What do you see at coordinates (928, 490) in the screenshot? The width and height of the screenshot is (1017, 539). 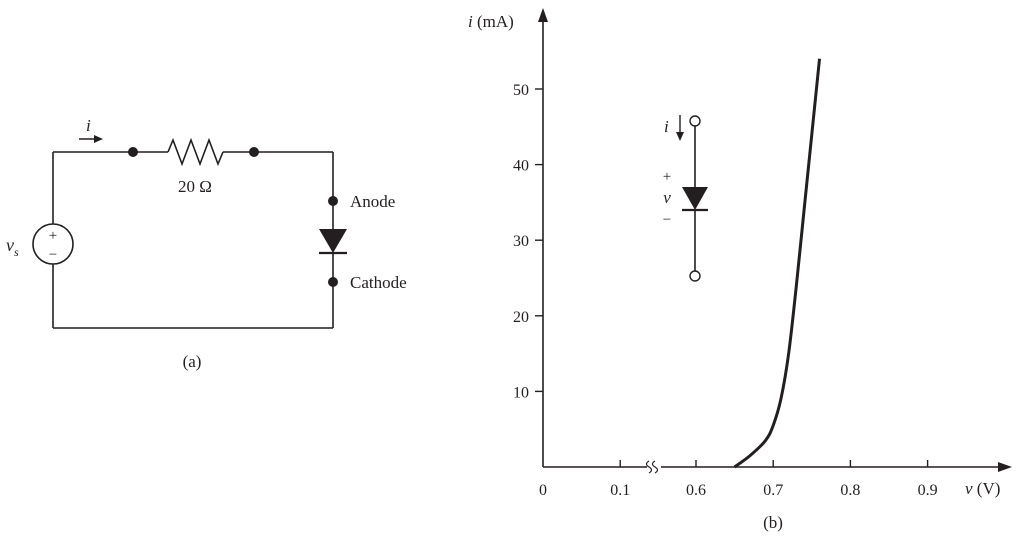 I see `x-tick-label: 0.9` at bounding box center [928, 490].